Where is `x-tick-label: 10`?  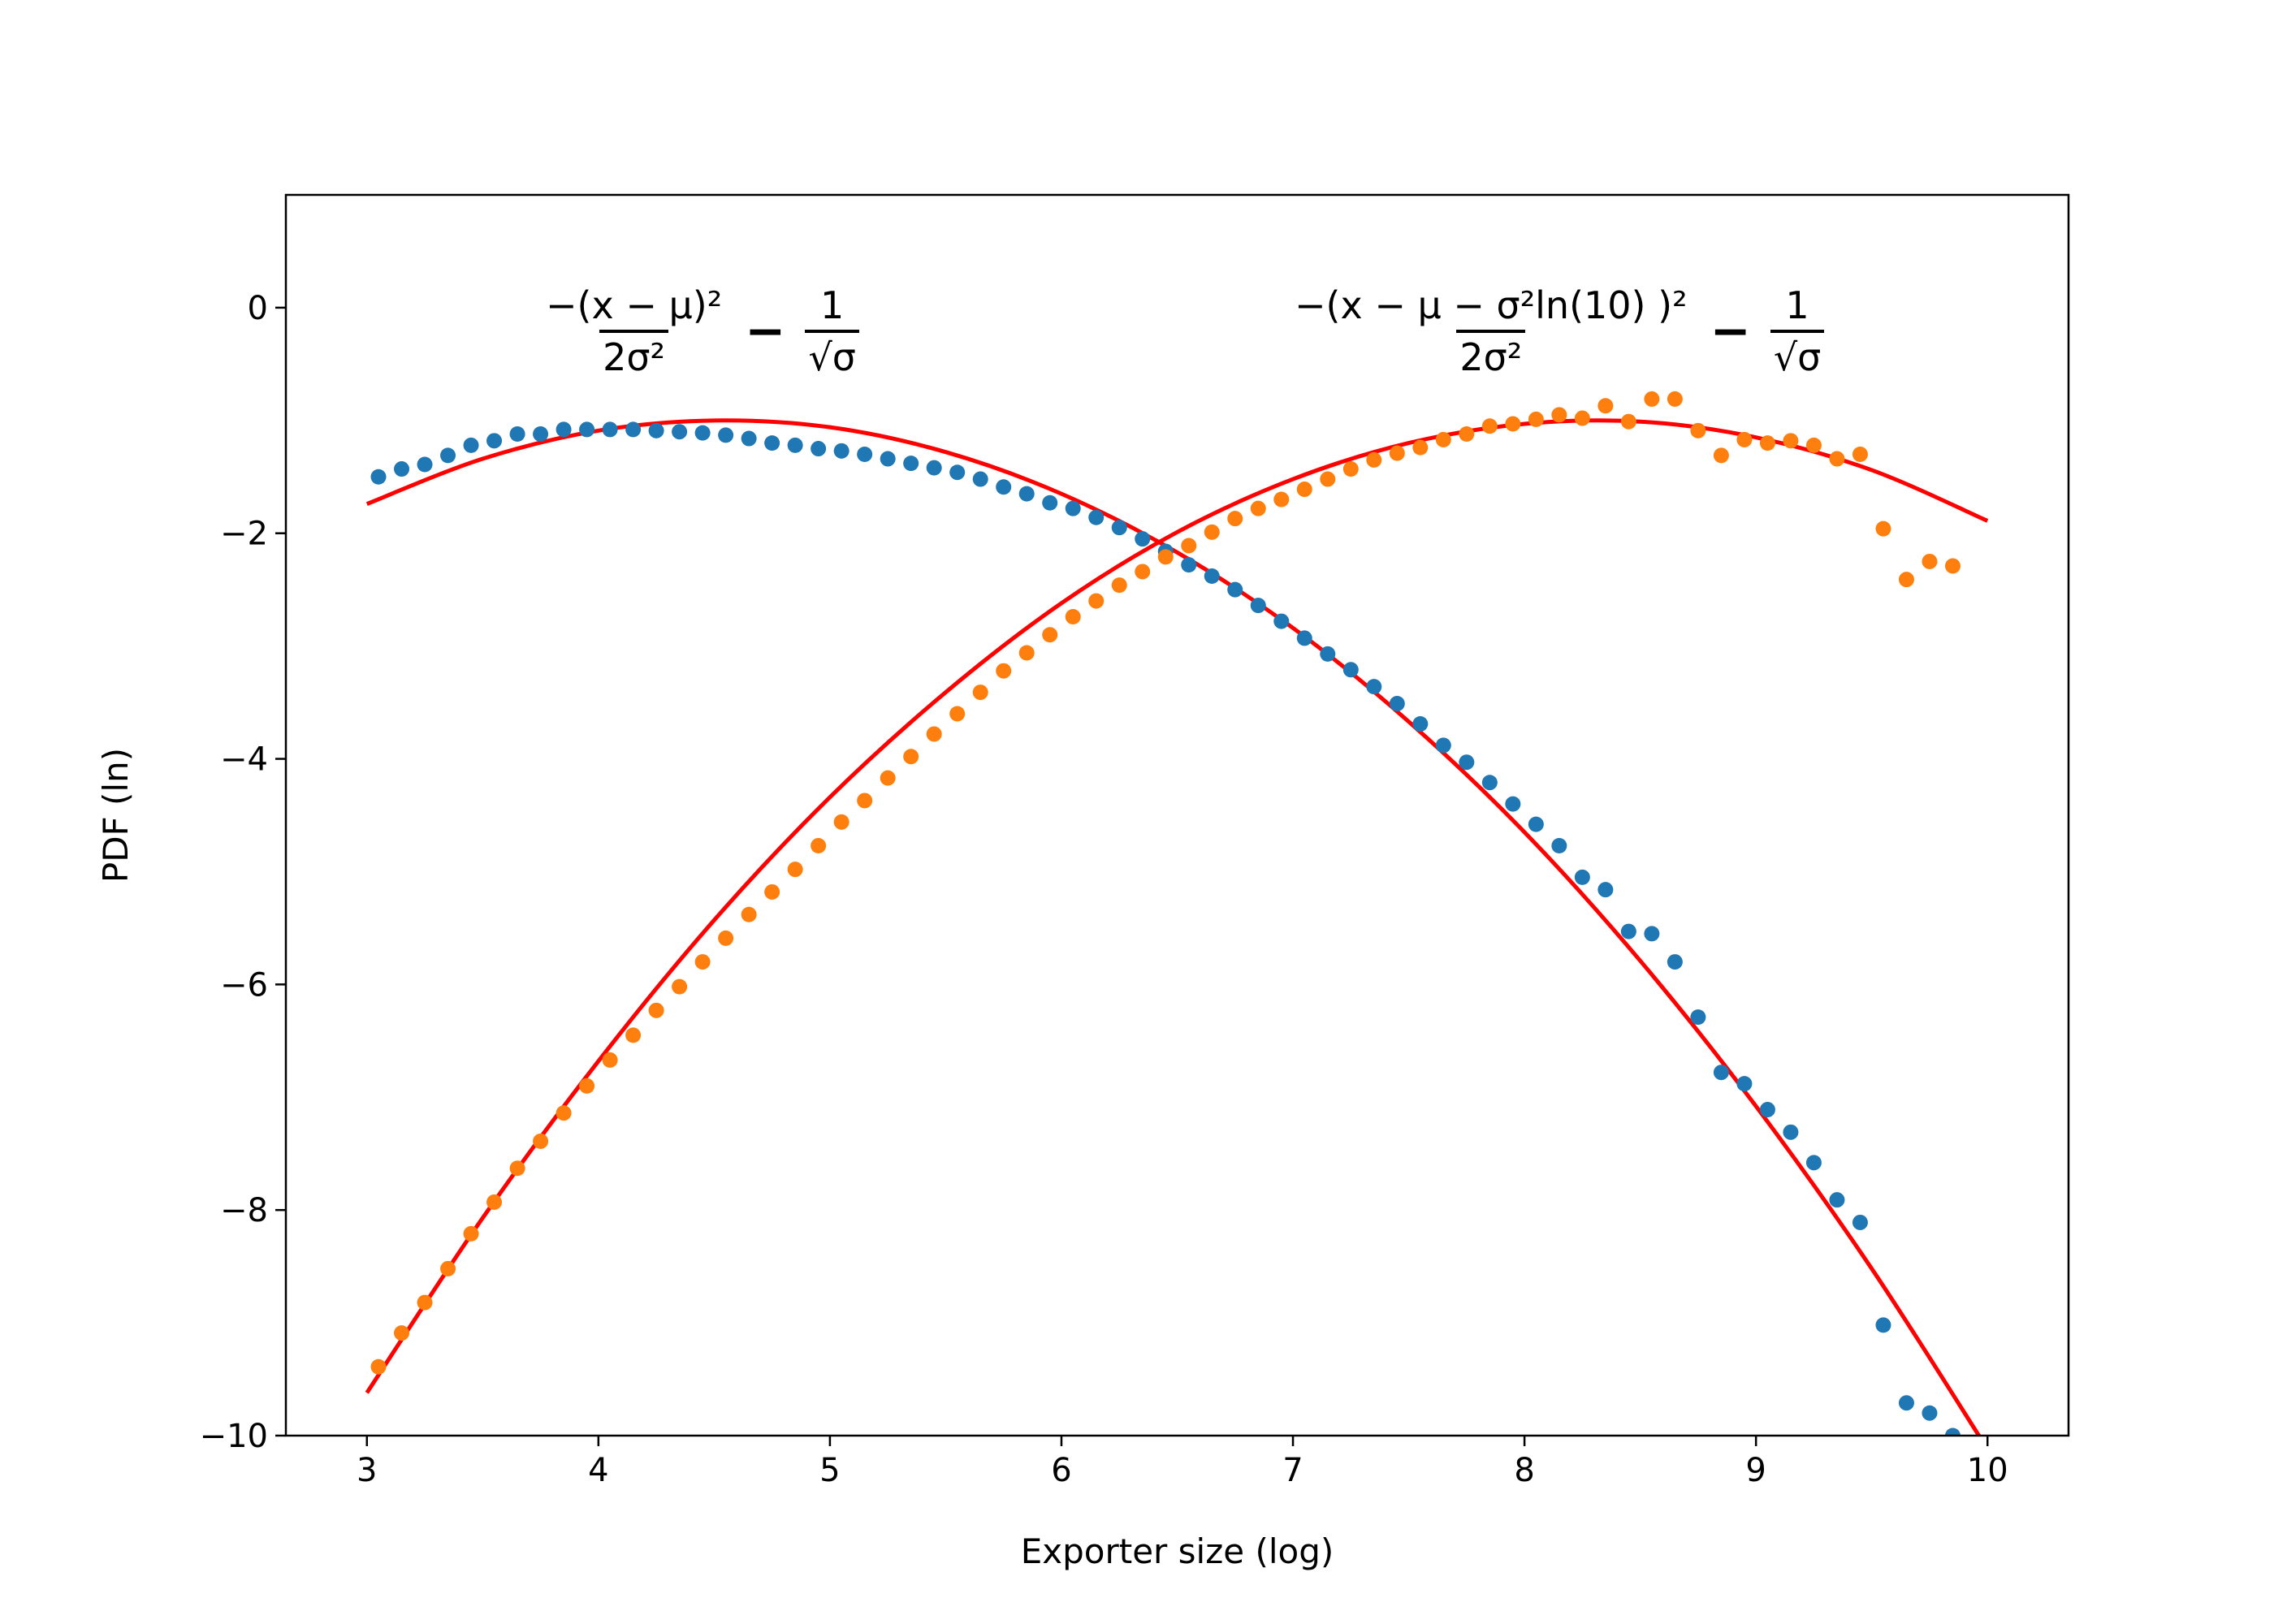
x-tick-label: 10 is located at coordinates (1988, 1471).